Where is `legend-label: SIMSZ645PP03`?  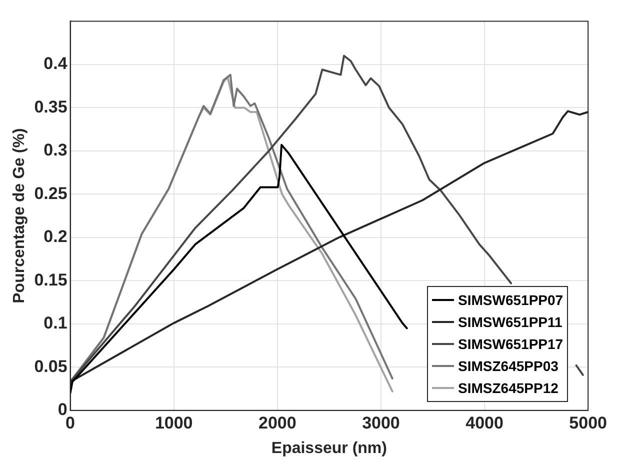
legend-label: SIMSZ645PP03 is located at coordinates (508, 366).